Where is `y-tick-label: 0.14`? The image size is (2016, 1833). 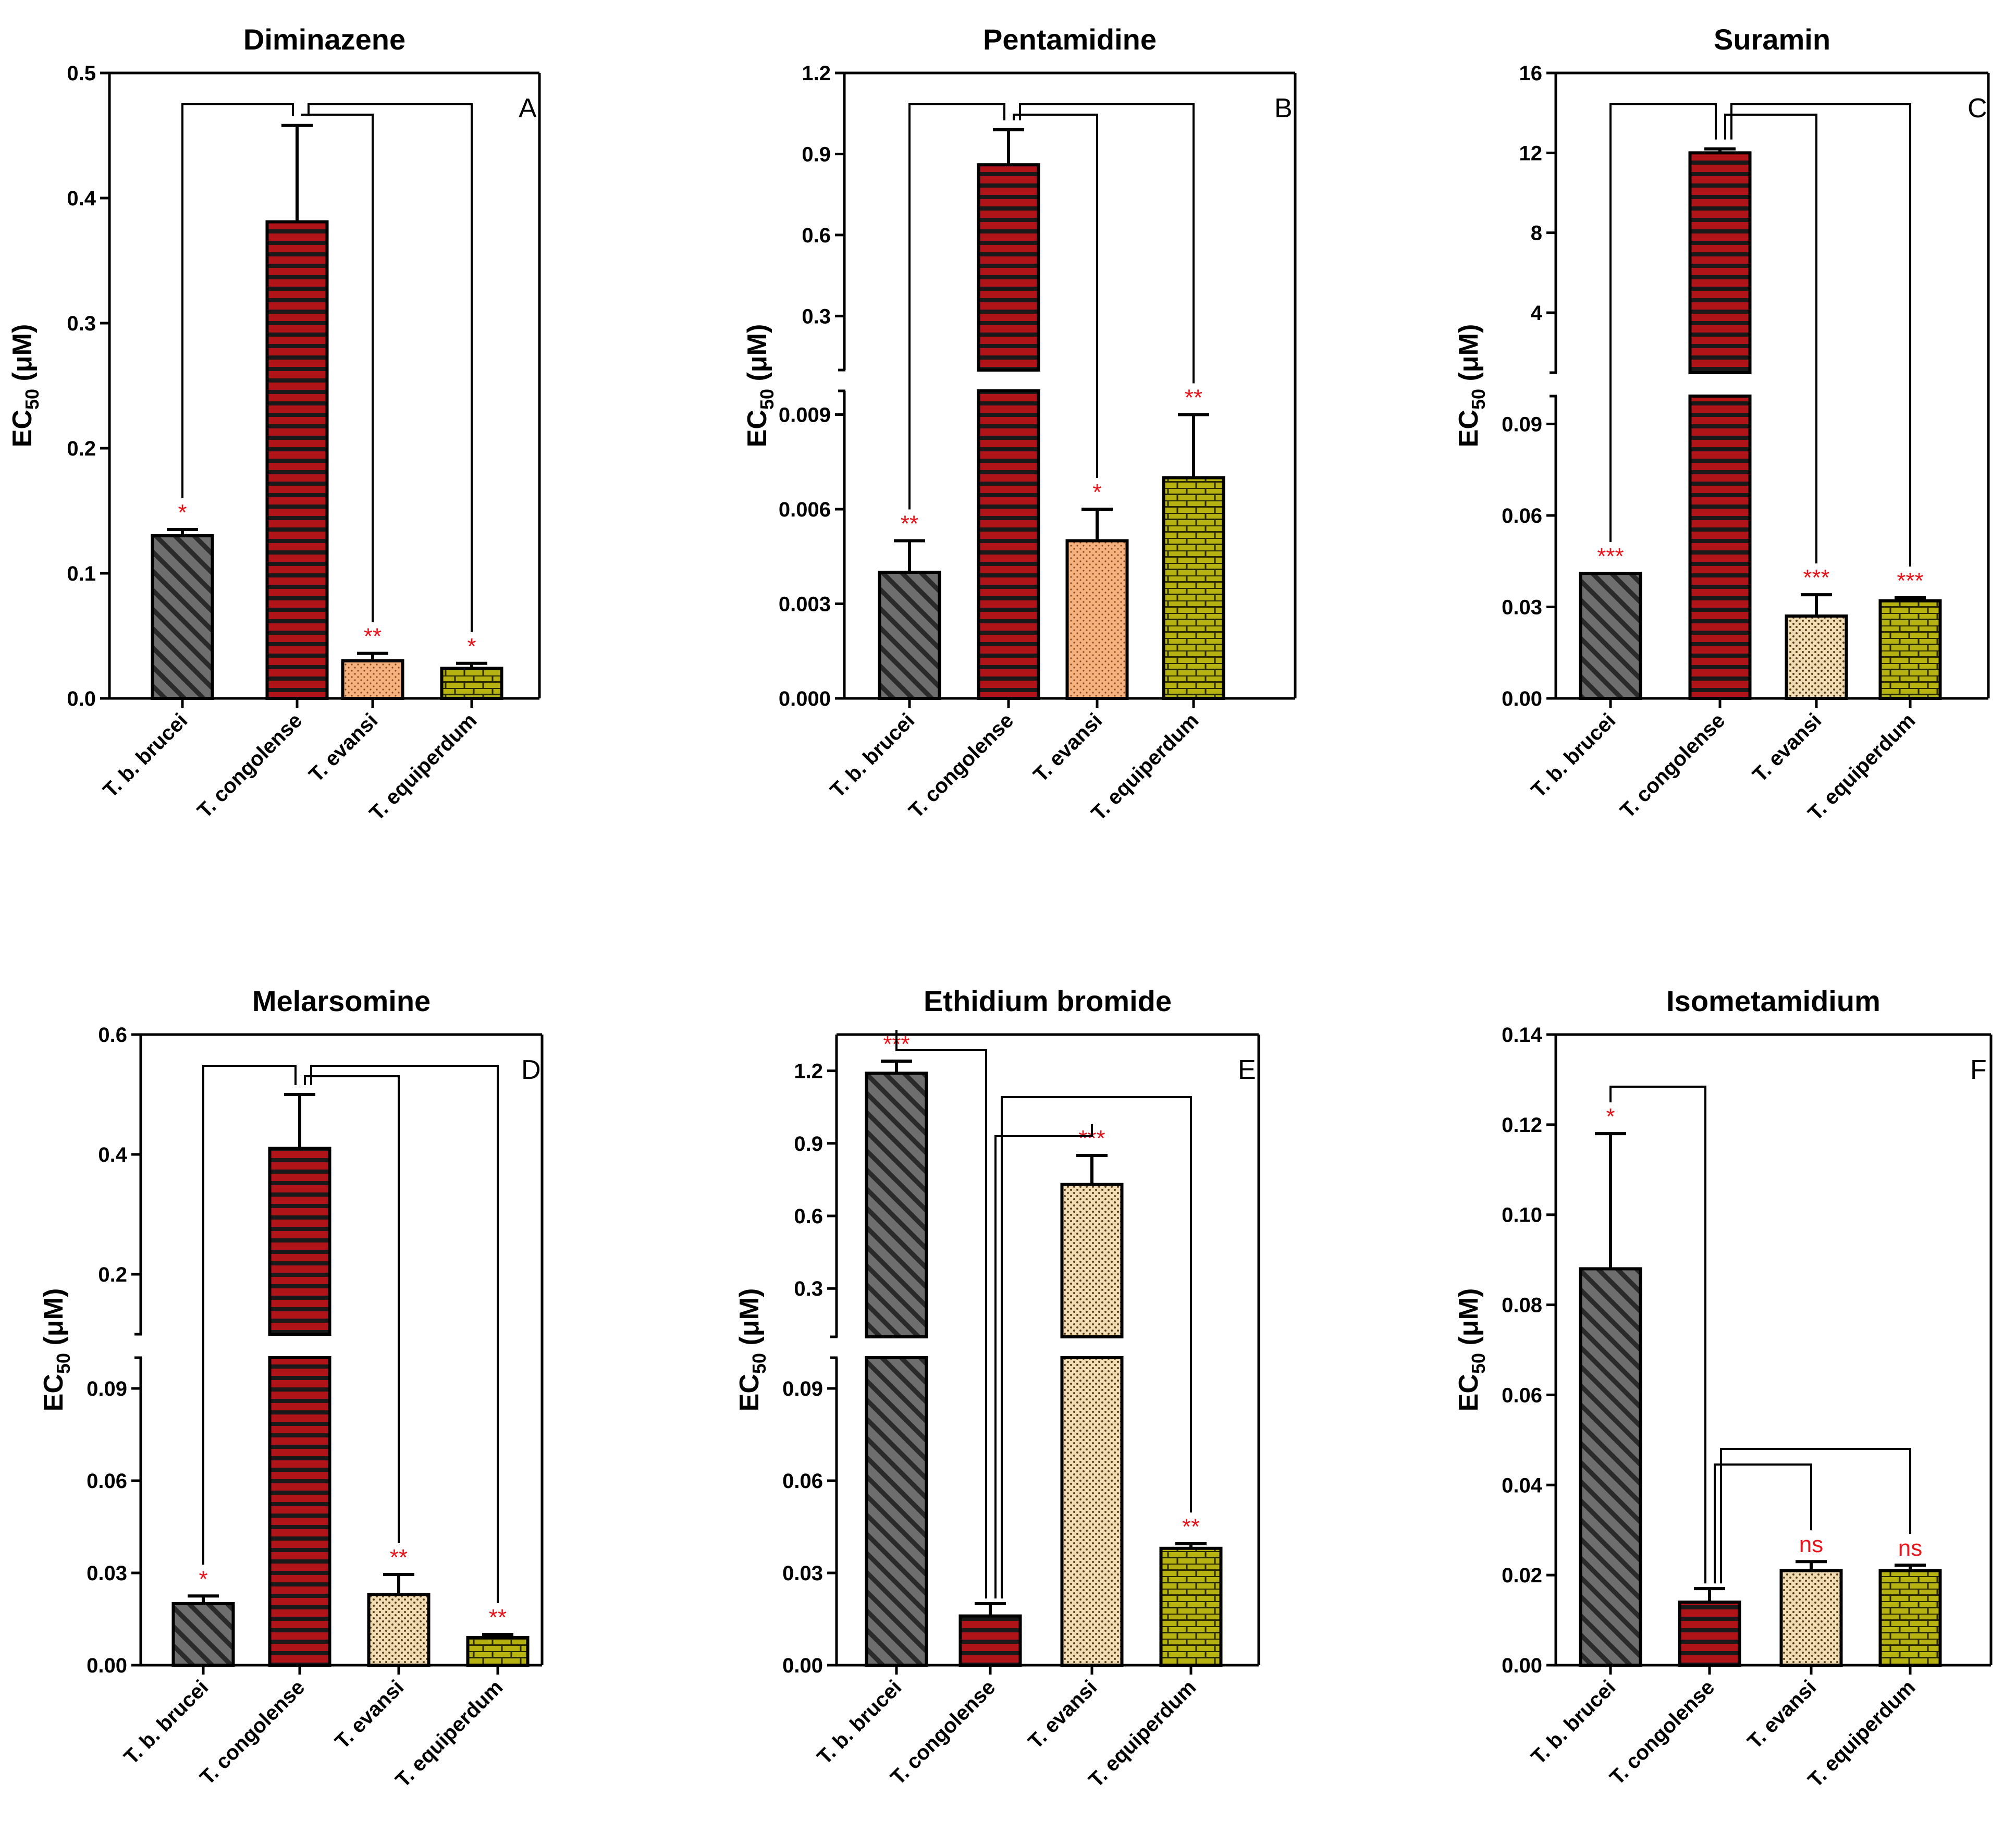 y-tick-label: 0.14 is located at coordinates (1523, 1035).